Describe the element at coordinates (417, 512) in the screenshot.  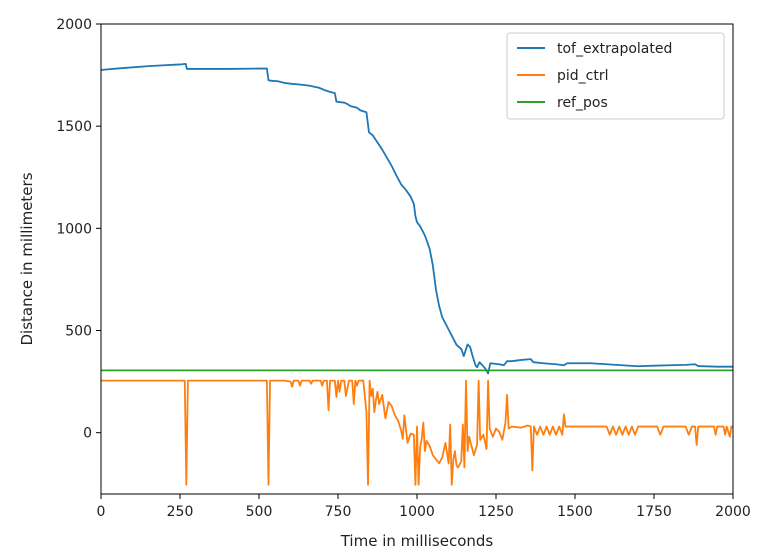
I see `x-tick-label: 1000` at that location.